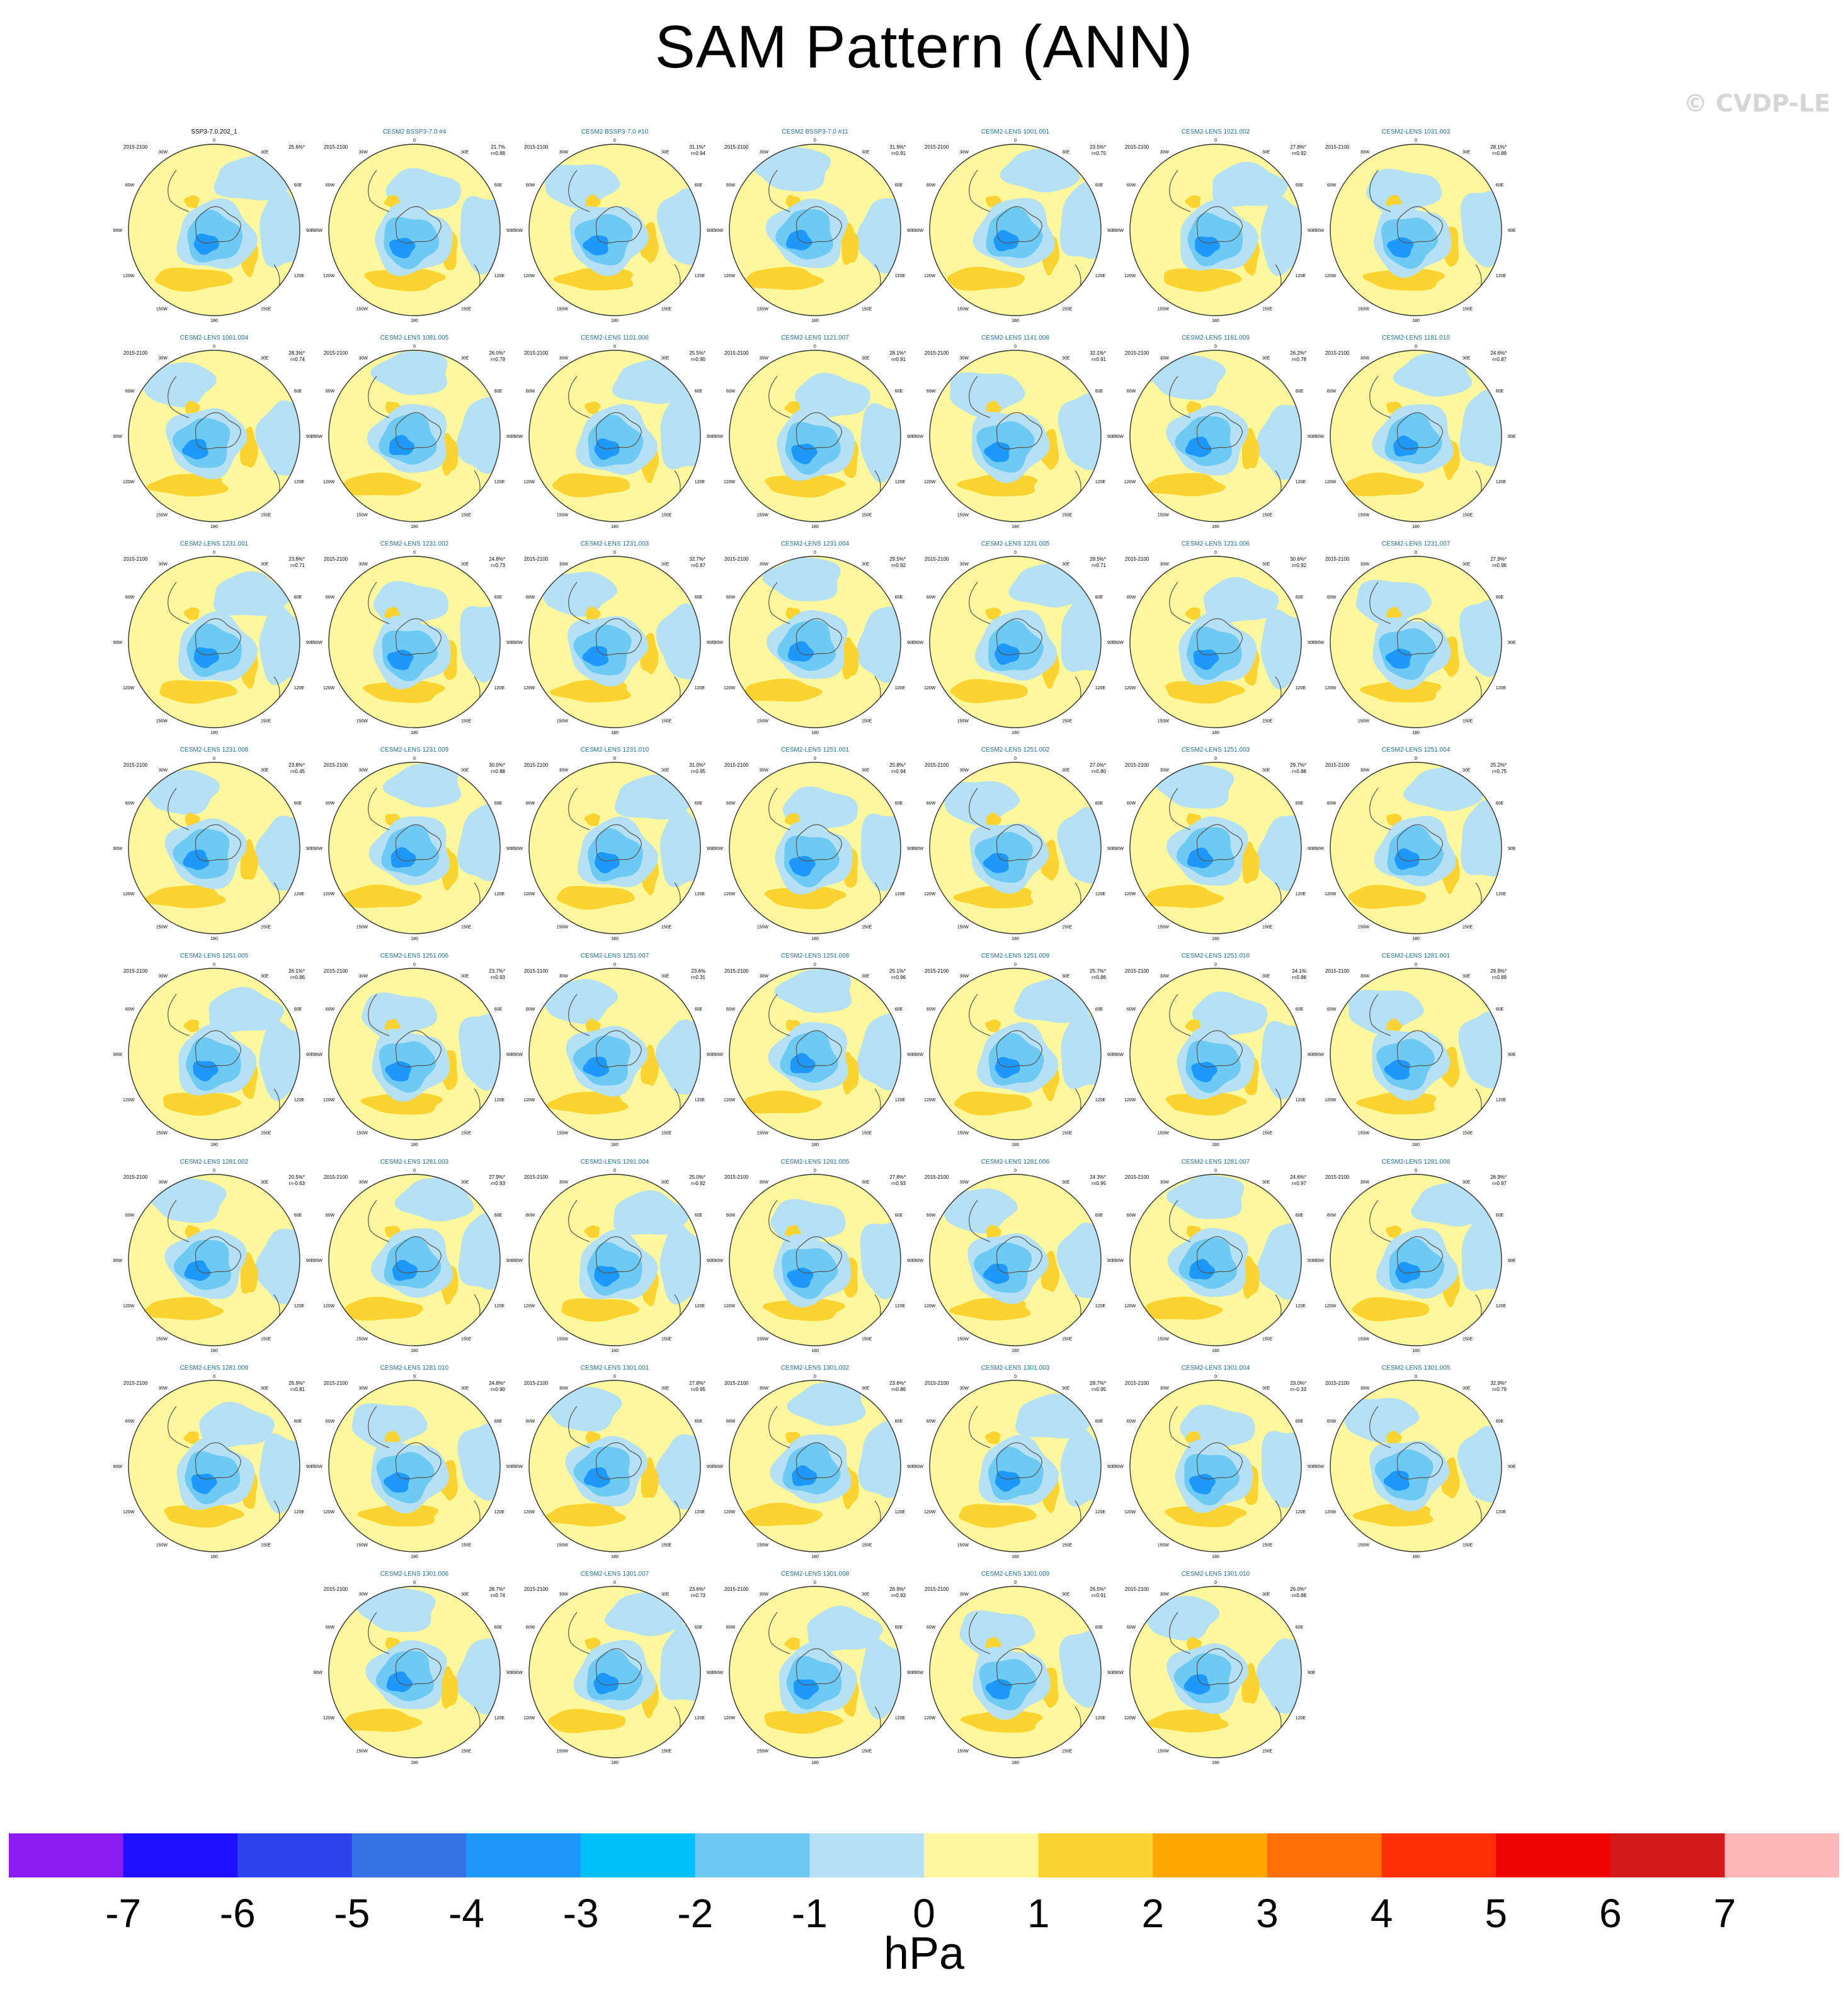  Describe the element at coordinates (1498, 1177) in the screenshot. I see `panel-explained-variance: 26.9%*` at that location.